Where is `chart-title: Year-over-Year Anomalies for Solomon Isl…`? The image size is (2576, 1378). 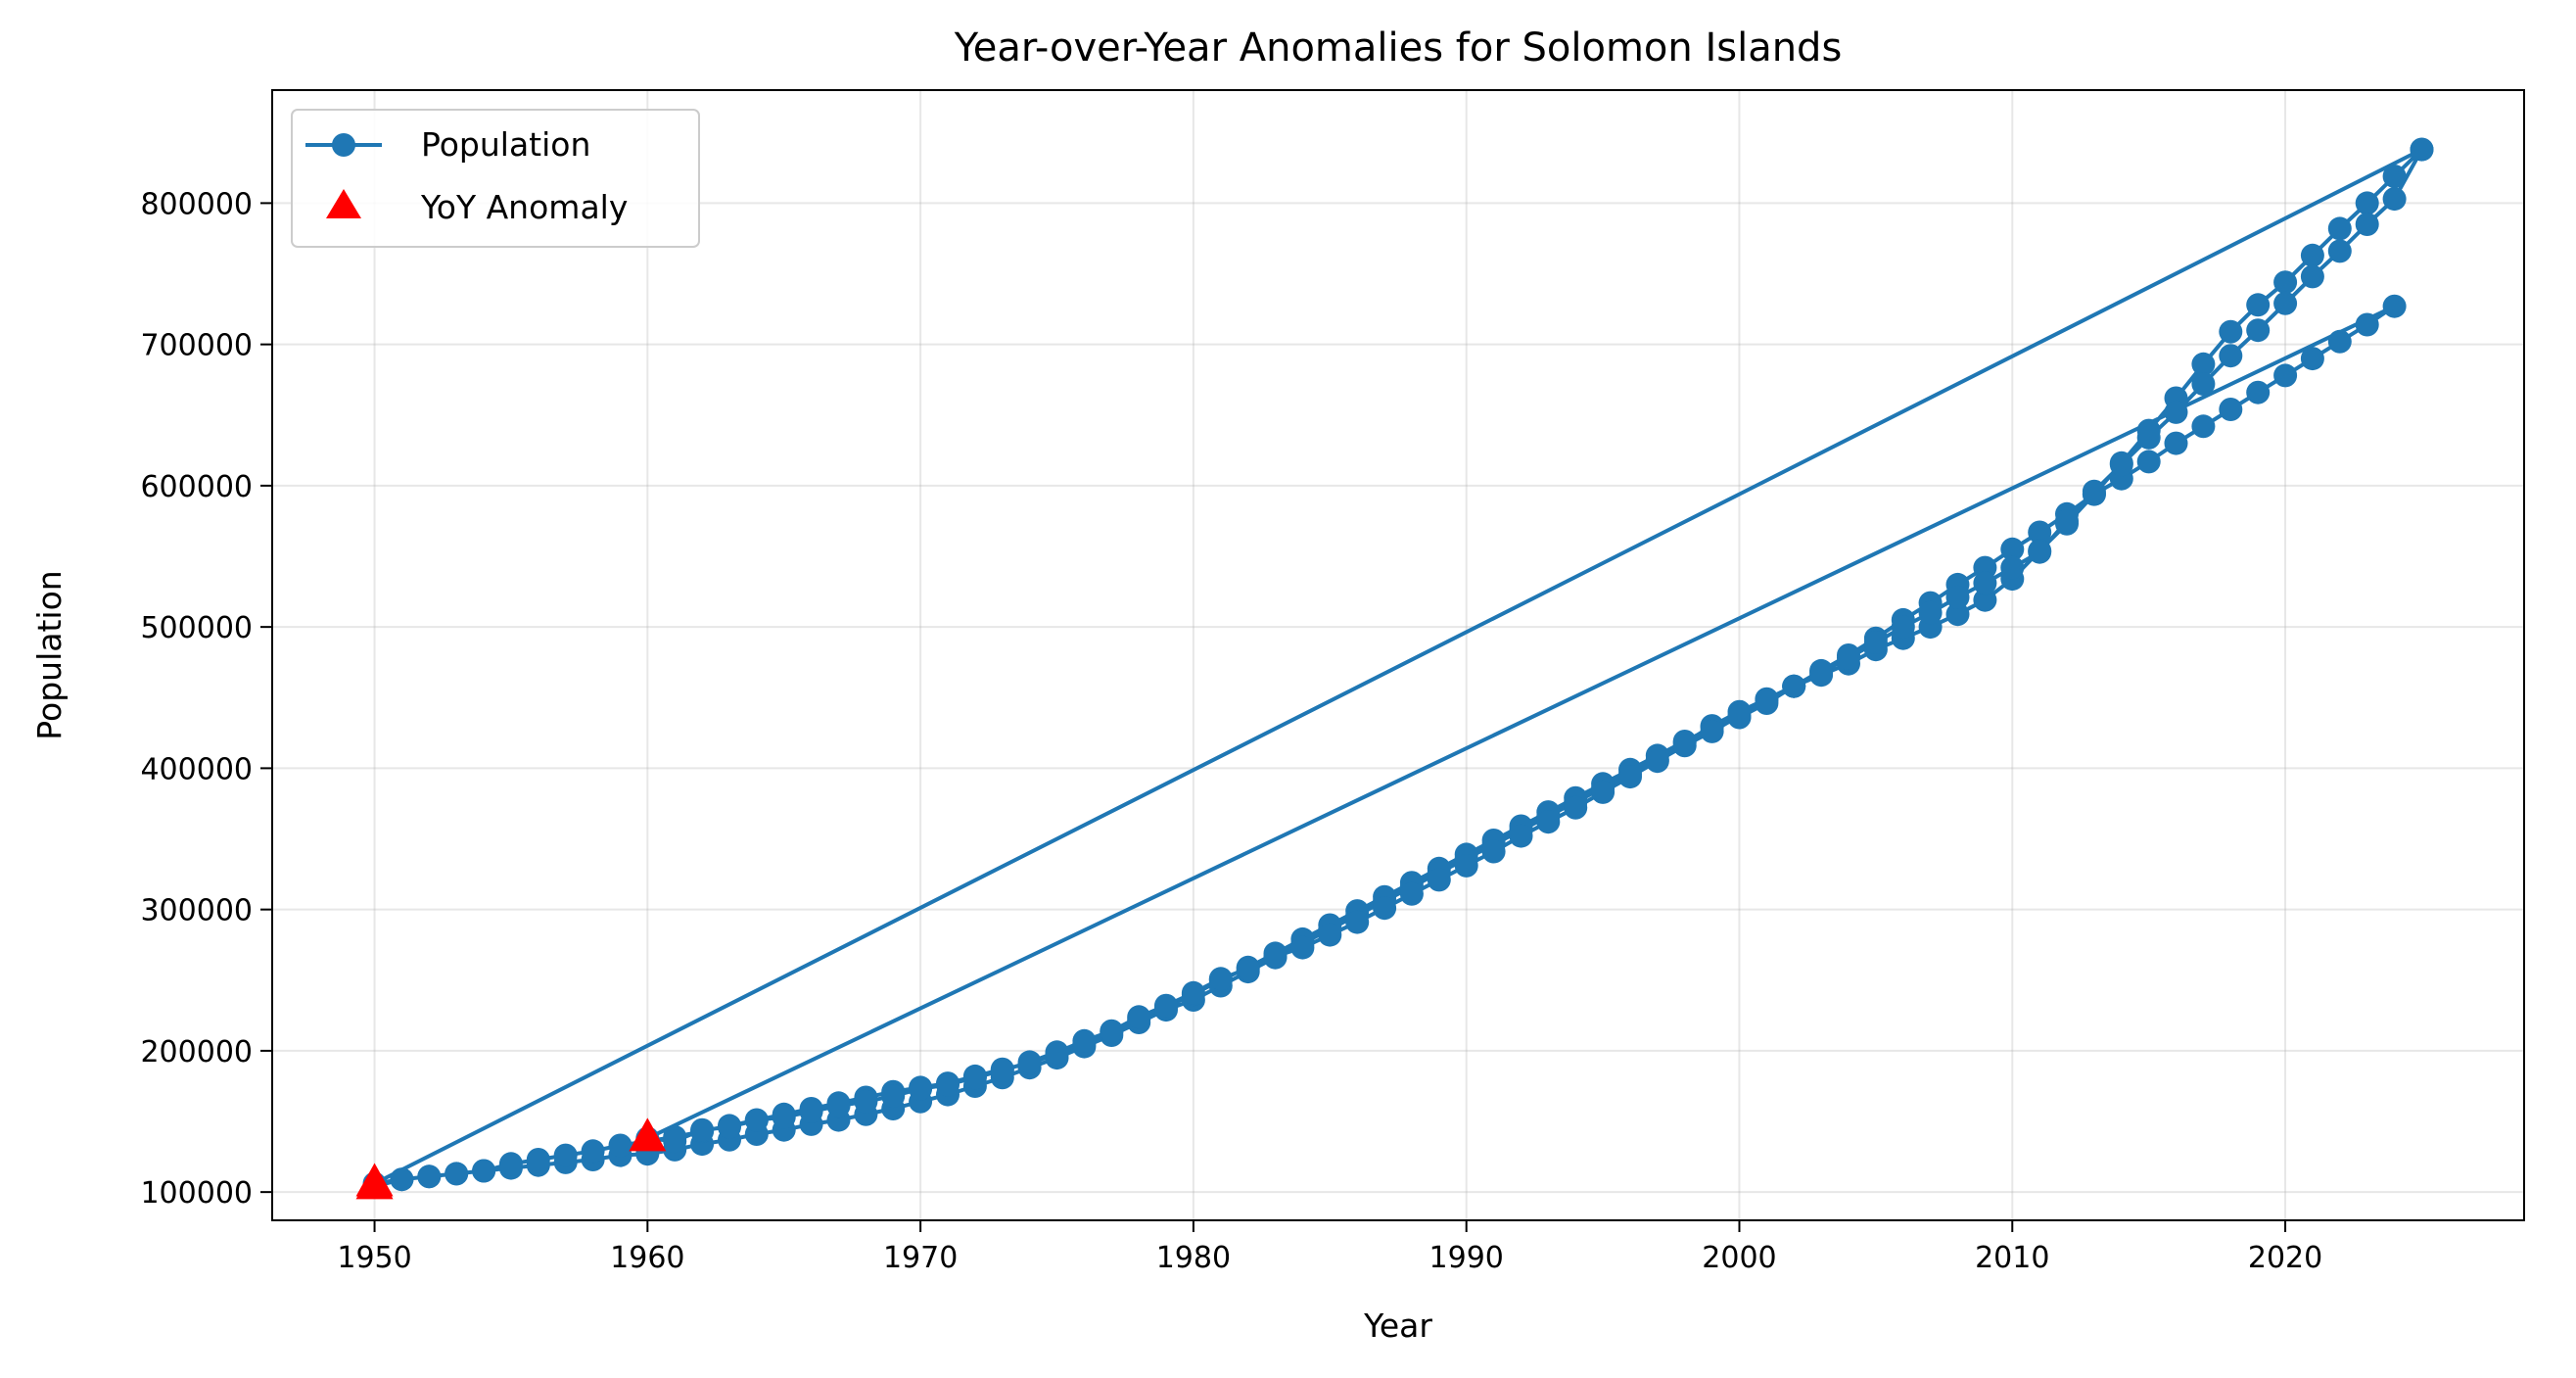
chart-title: Year-over-Year Anomalies for Solomon Isl… is located at coordinates (1398, 48).